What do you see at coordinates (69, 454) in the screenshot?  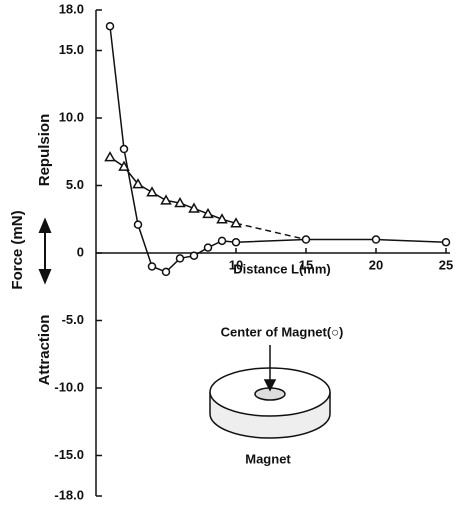 I see `y-tick-label: -15.0` at bounding box center [69, 454].